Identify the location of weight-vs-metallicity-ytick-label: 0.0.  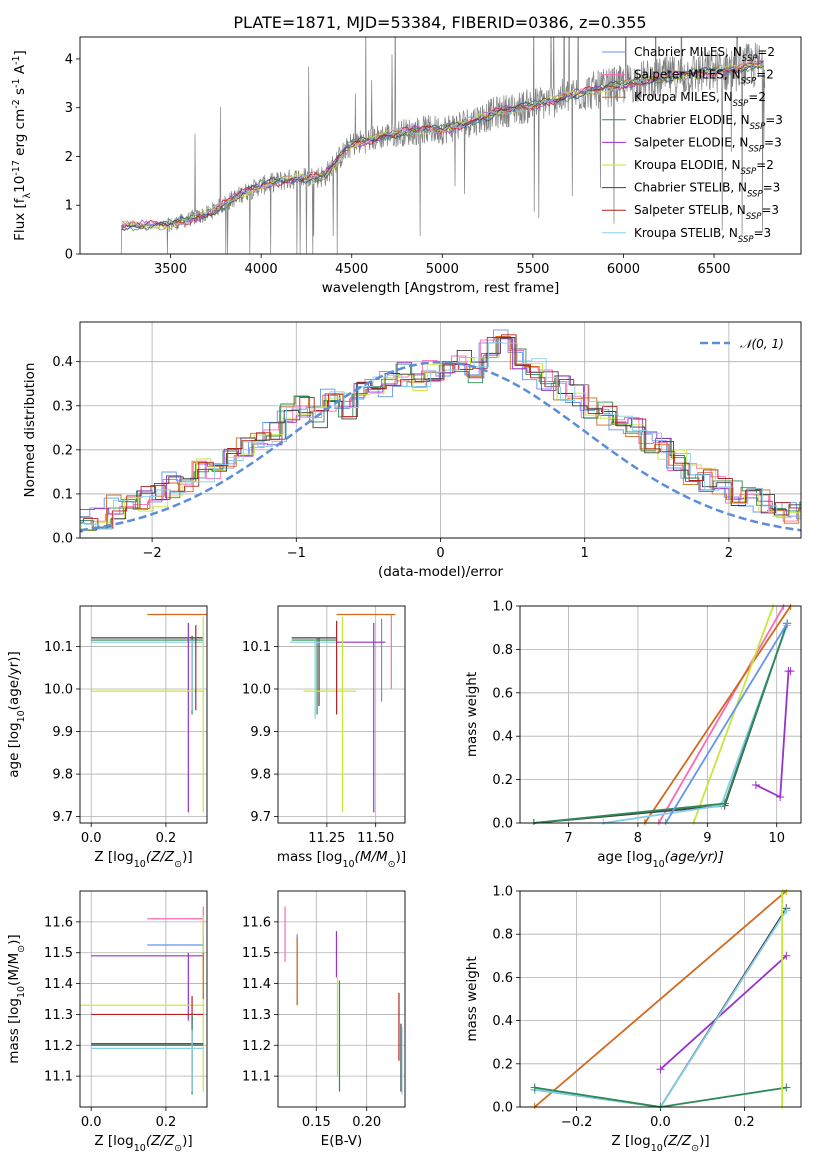
(502, 1108).